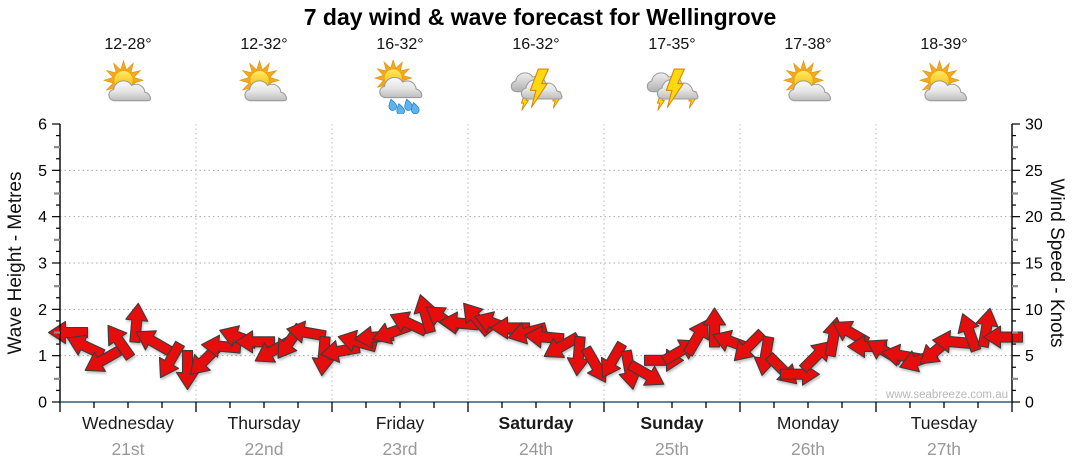 This screenshot has width=1080, height=475. I want to click on day-date-label: 22nd, so click(264, 449).